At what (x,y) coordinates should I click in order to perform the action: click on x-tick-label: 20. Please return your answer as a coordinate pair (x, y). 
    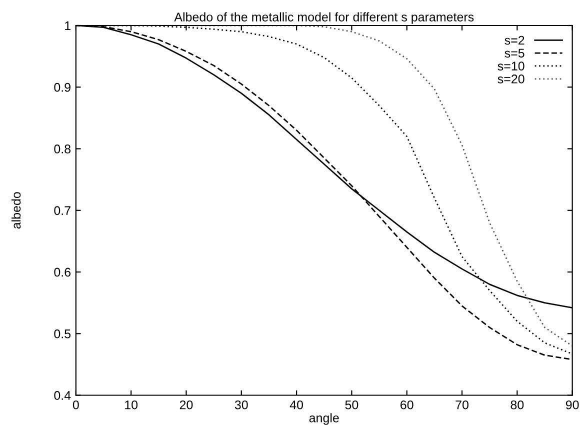
    Looking at the image, I should click on (186, 405).